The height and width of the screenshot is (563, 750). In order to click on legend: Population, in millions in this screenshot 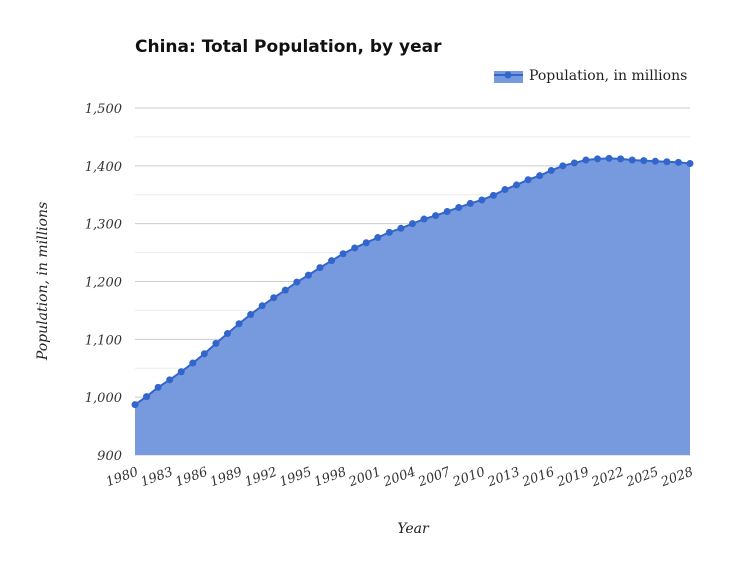, I will do `click(590, 76)`.